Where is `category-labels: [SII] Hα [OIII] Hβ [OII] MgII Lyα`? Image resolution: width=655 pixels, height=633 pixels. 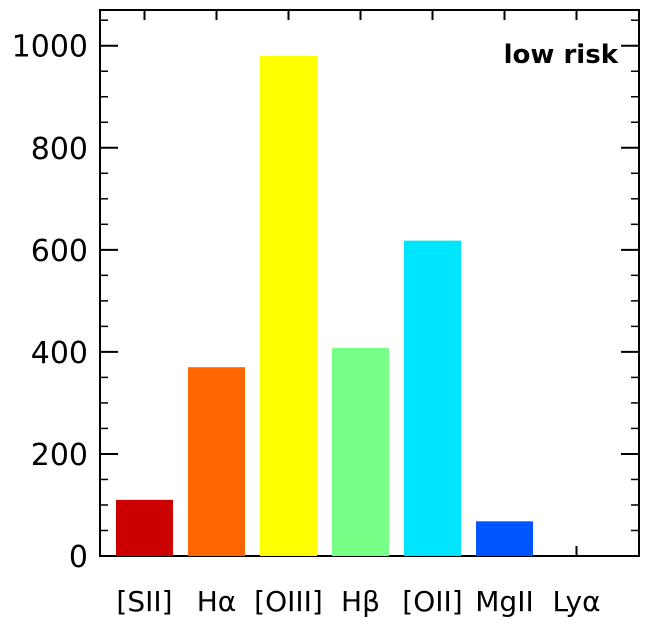
category-labels: [SII] Hα [OIII] Hβ [OII] MgII Lyα is located at coordinates (358, 601).